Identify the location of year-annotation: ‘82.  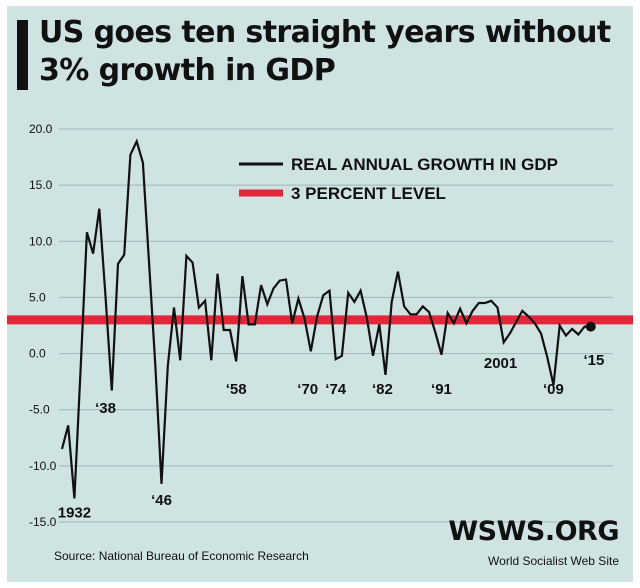
(382, 389).